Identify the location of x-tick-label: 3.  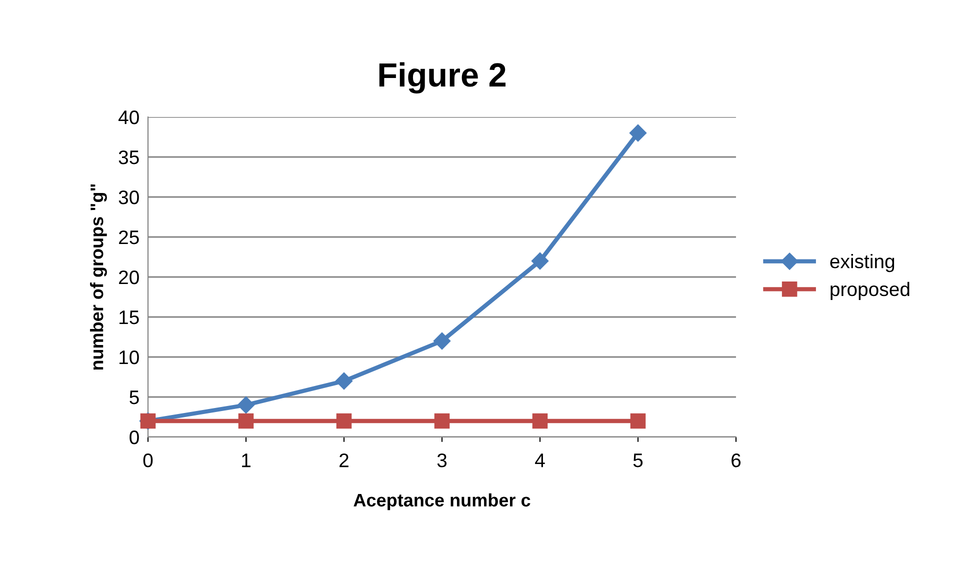
(442, 460).